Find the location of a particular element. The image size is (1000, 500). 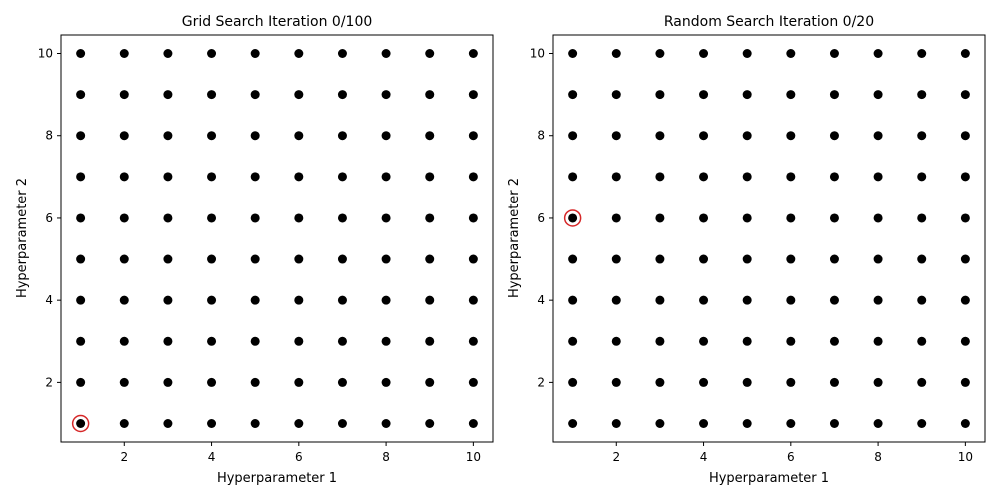

x-tick-label: 6 is located at coordinates (791, 457).